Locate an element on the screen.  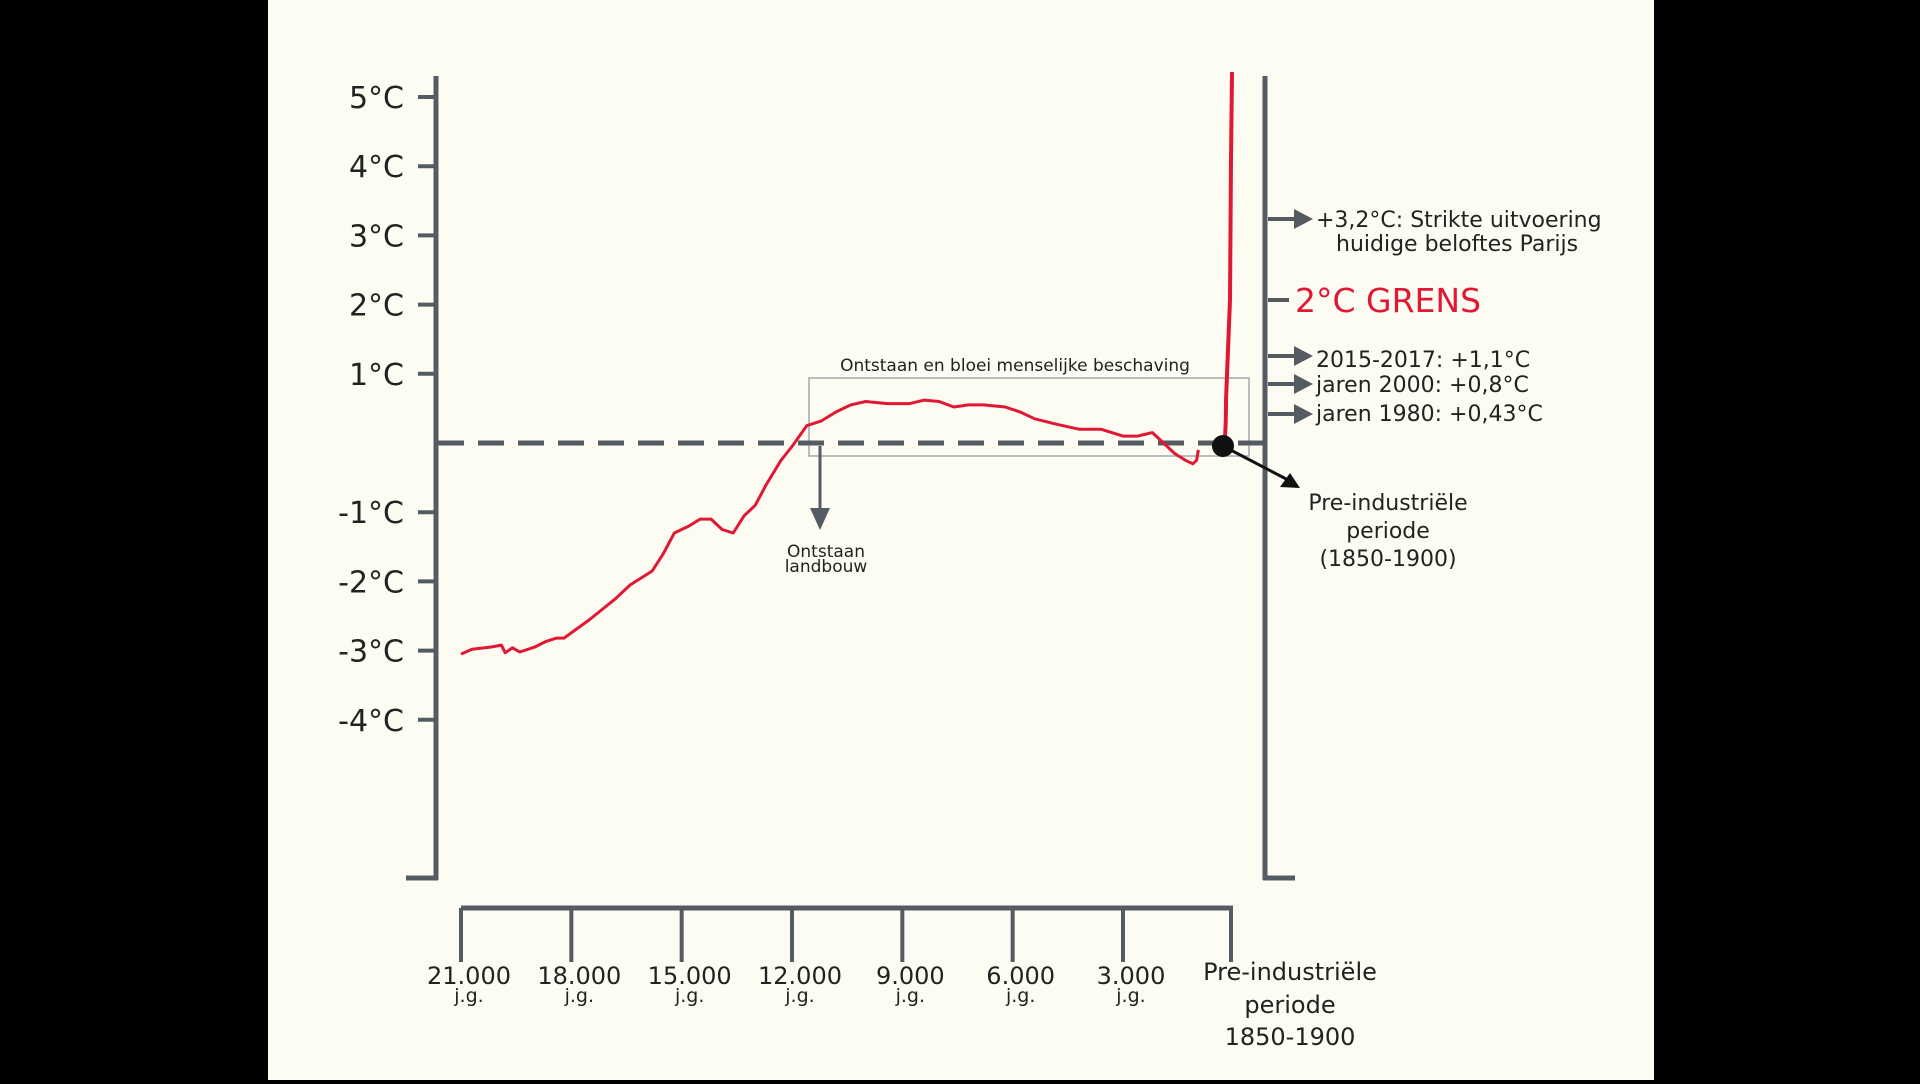
civilization-box is located at coordinates (1029, 417).